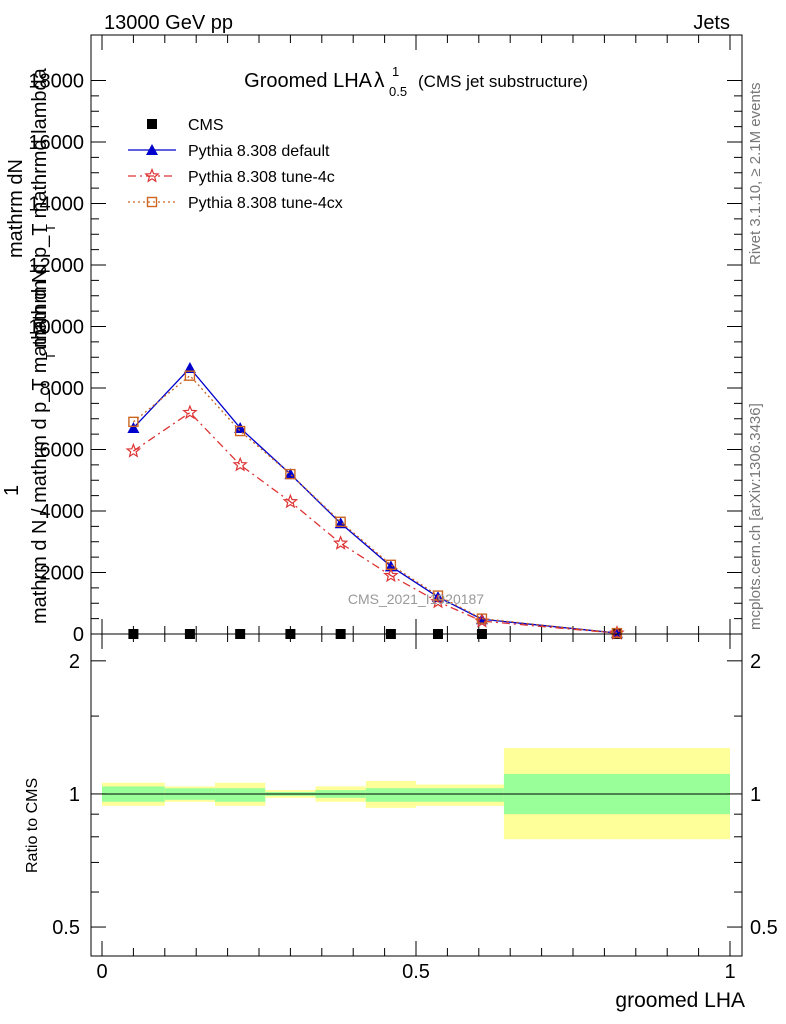 The height and width of the screenshot is (1024, 786). Describe the element at coordinates (32, 825) in the screenshot. I see `ratio-y-label: Ratio to CMS` at that location.